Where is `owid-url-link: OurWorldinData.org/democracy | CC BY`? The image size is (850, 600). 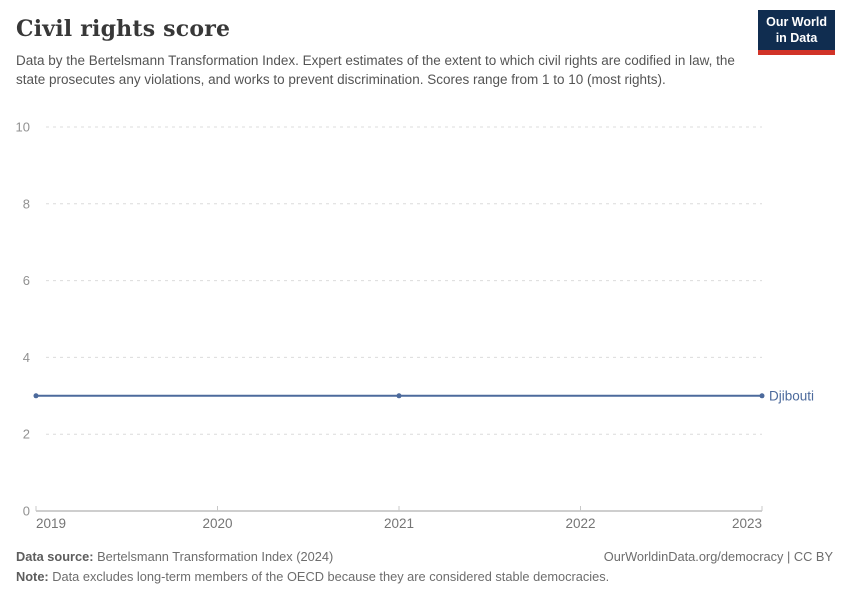 owid-url-link: OurWorldinData.org/democracy | CC BY is located at coordinates (718, 556).